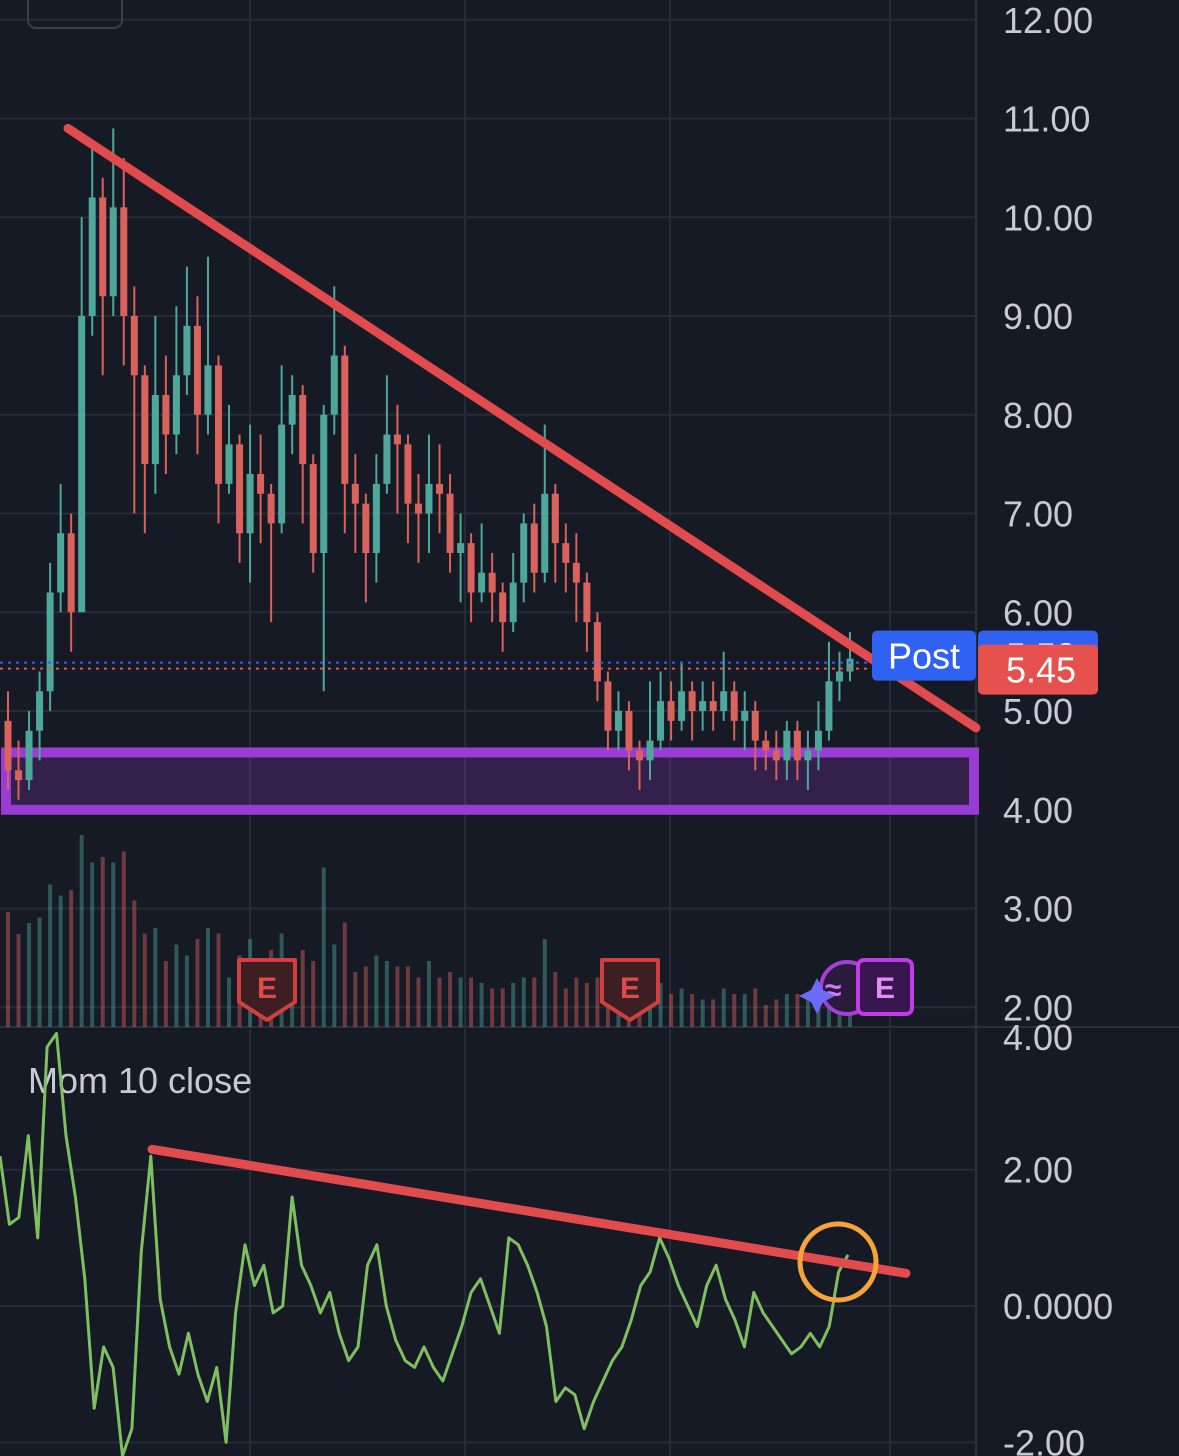 The width and height of the screenshot is (1179, 1456). Describe the element at coordinates (1038, 514) in the screenshot. I see `price-tick-label: 7.00` at that location.